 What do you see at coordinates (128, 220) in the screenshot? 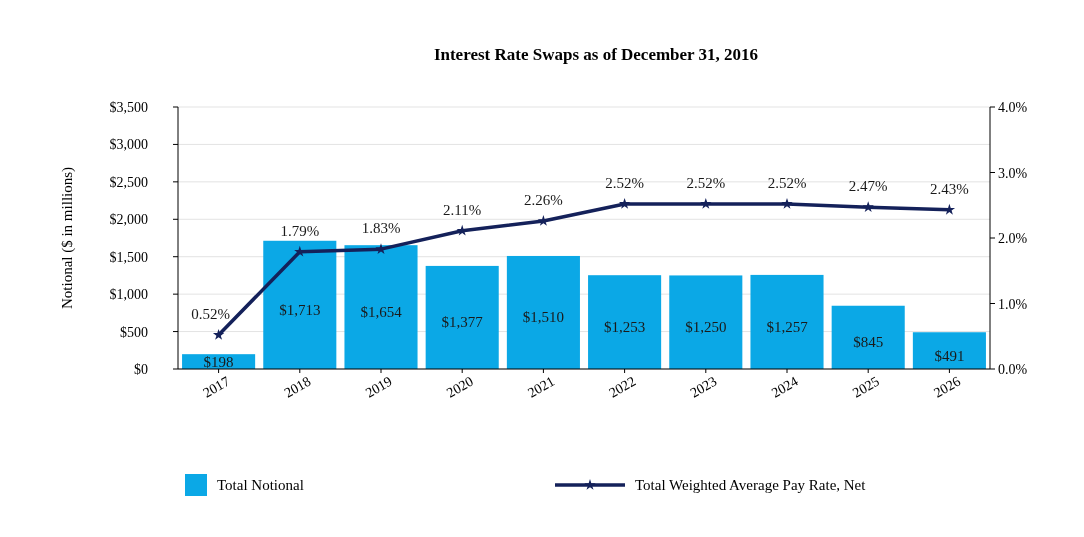
I see `y-tick-label: $2,000` at bounding box center [128, 220].